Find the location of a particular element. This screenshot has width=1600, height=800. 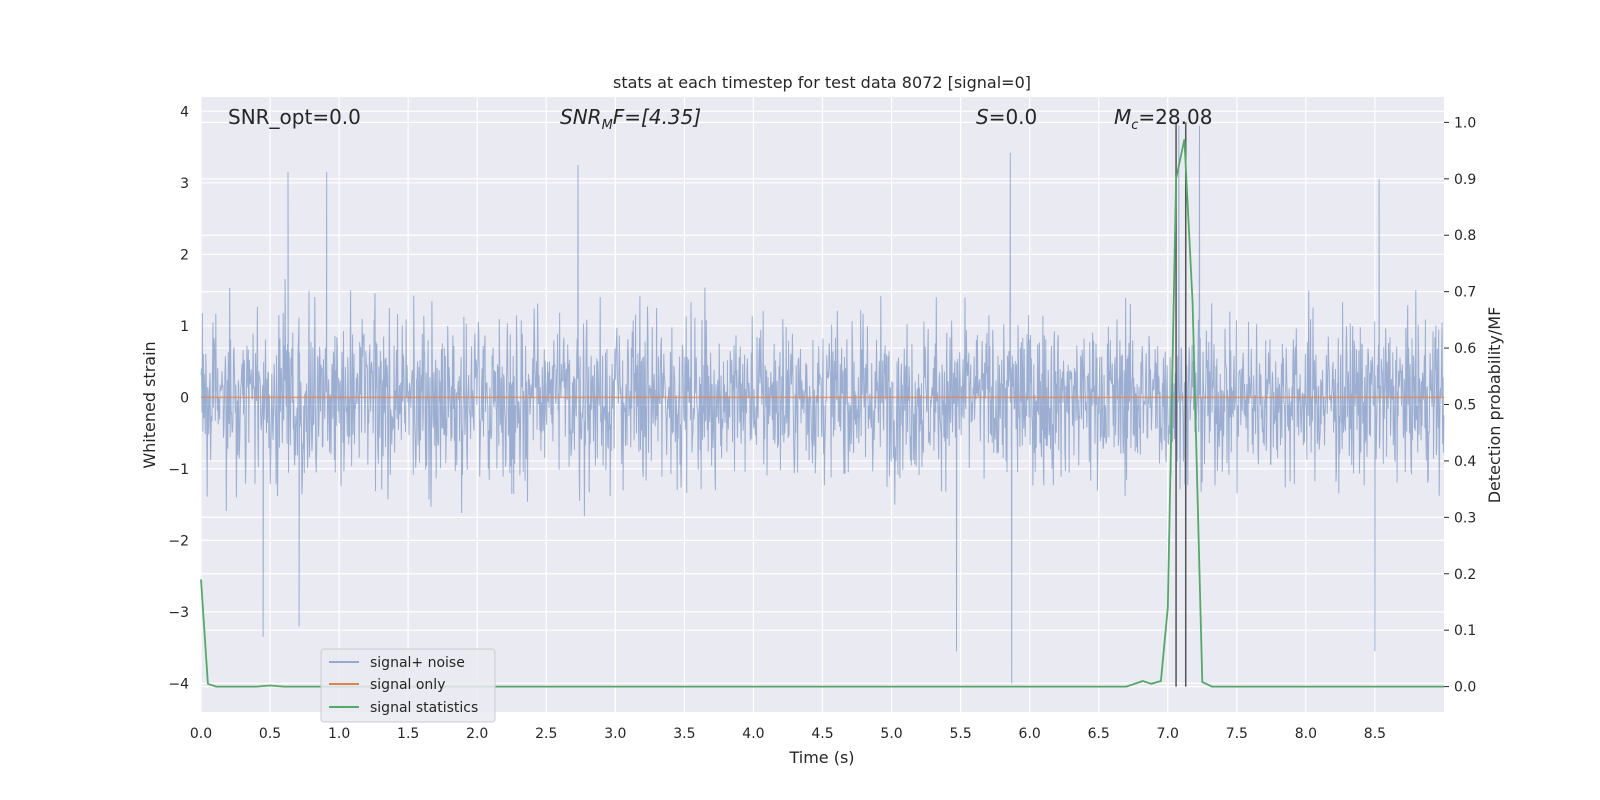

x-tick-label: 1.5 is located at coordinates (408, 734).